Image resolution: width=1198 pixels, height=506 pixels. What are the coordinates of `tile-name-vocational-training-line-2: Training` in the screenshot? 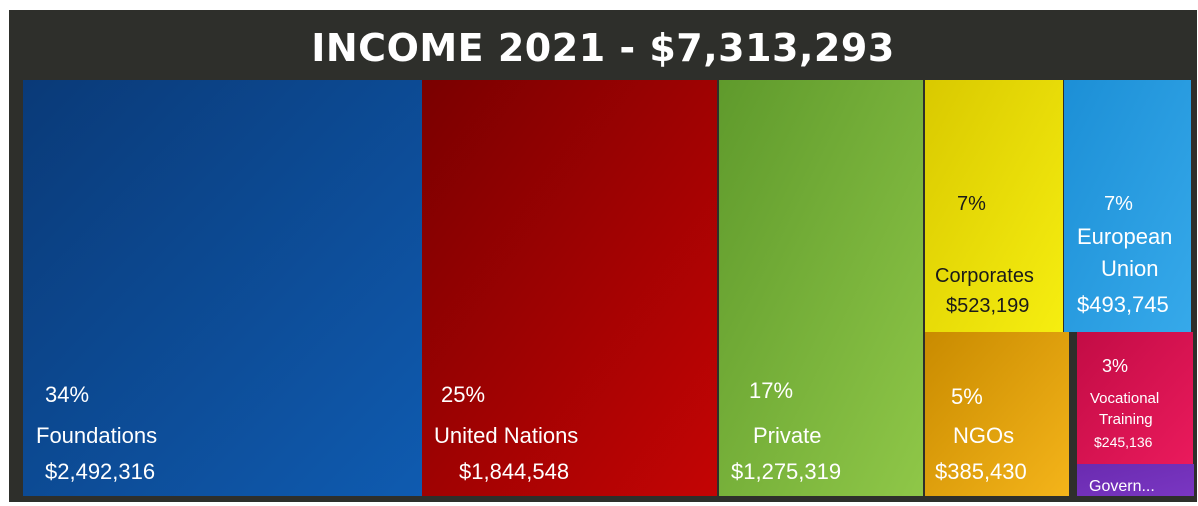 It's located at (1126, 419).